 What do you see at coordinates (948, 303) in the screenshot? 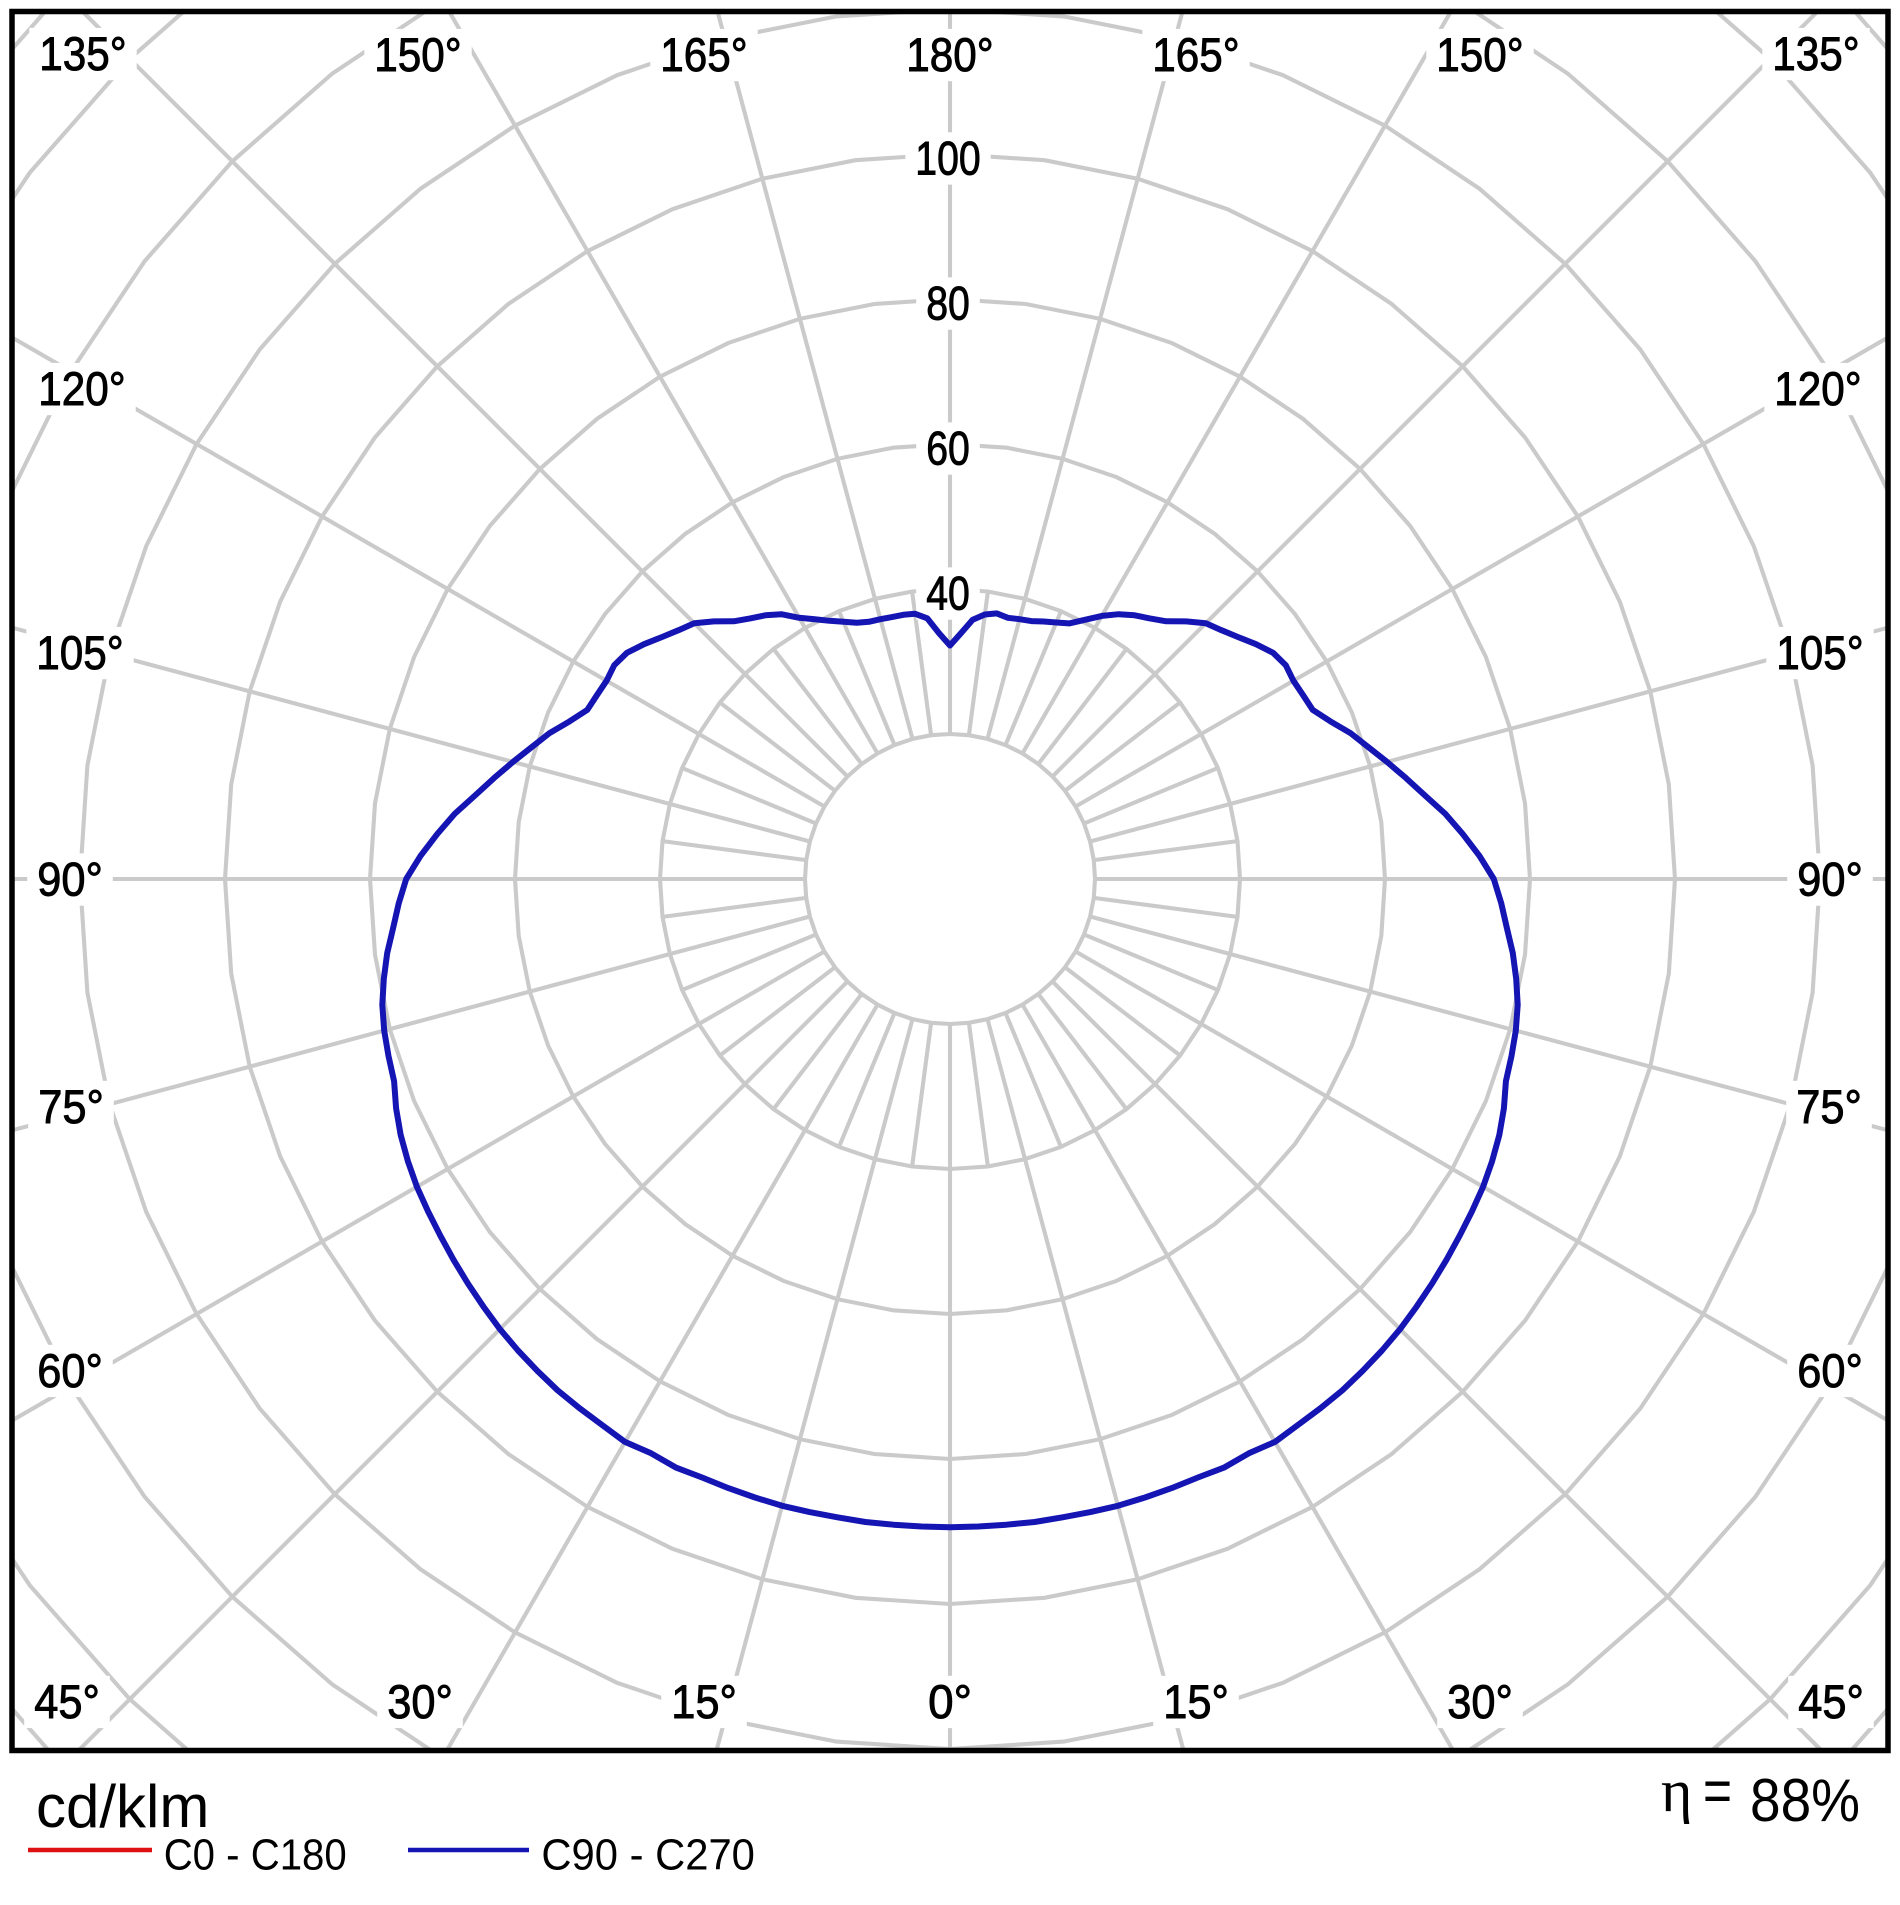
I see `svg-text: 80` at bounding box center [948, 303].